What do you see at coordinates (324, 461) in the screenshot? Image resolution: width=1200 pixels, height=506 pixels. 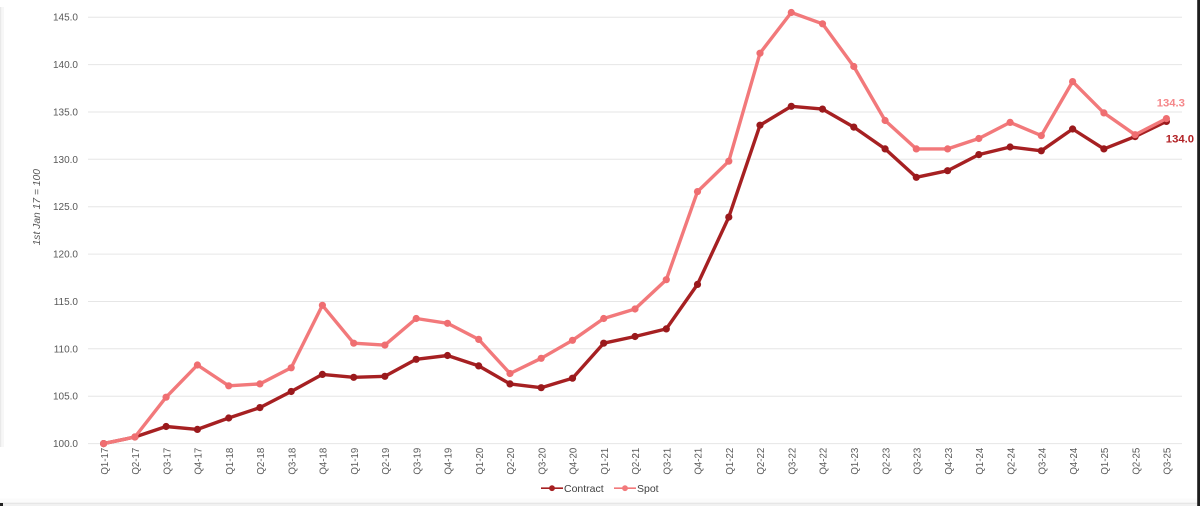 I see `svg-text: Q4-18` at bounding box center [324, 461].